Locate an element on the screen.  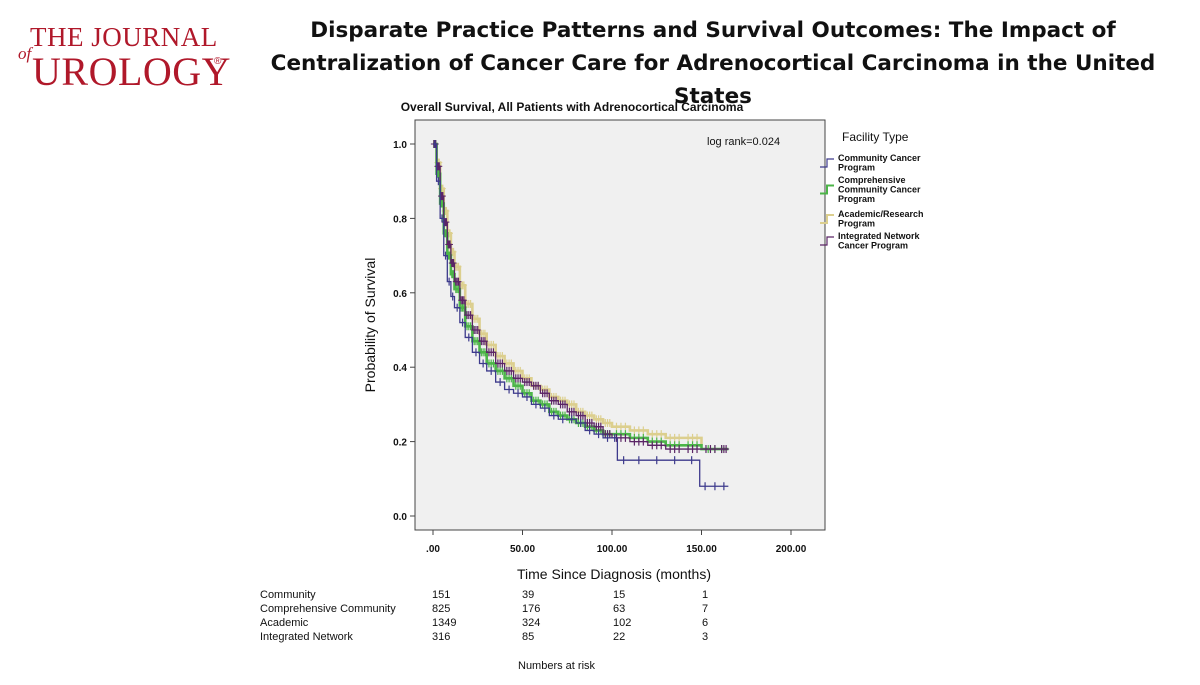
risk-row-label: Academic is located at coordinates (284, 623).